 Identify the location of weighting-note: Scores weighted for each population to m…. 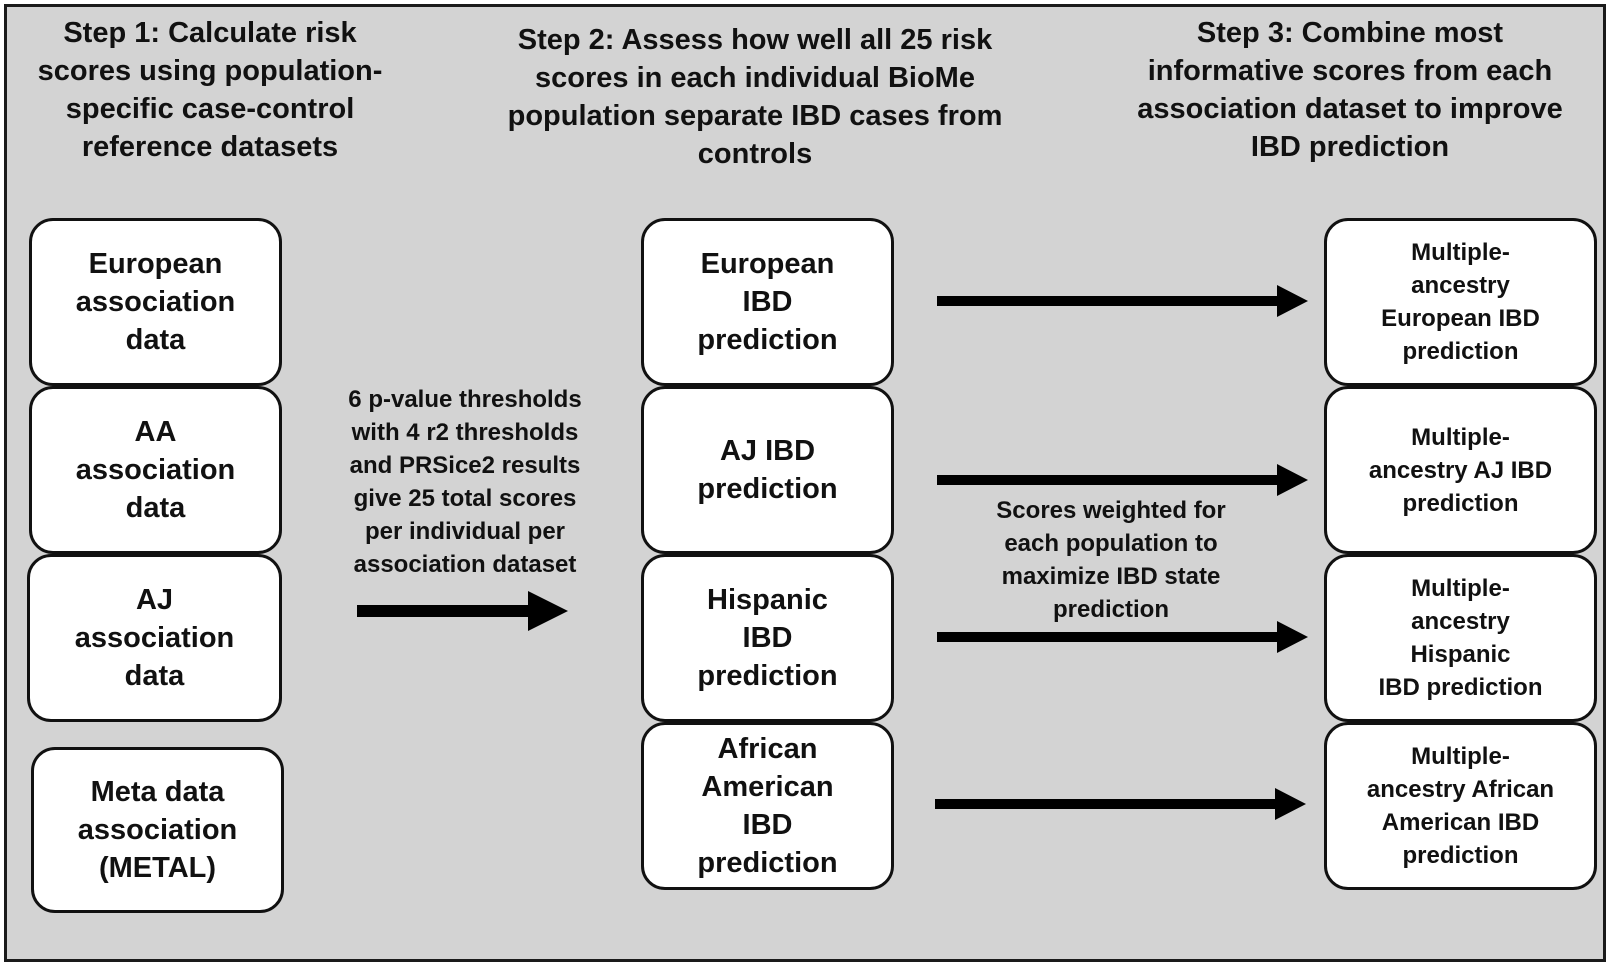
(1111, 560).